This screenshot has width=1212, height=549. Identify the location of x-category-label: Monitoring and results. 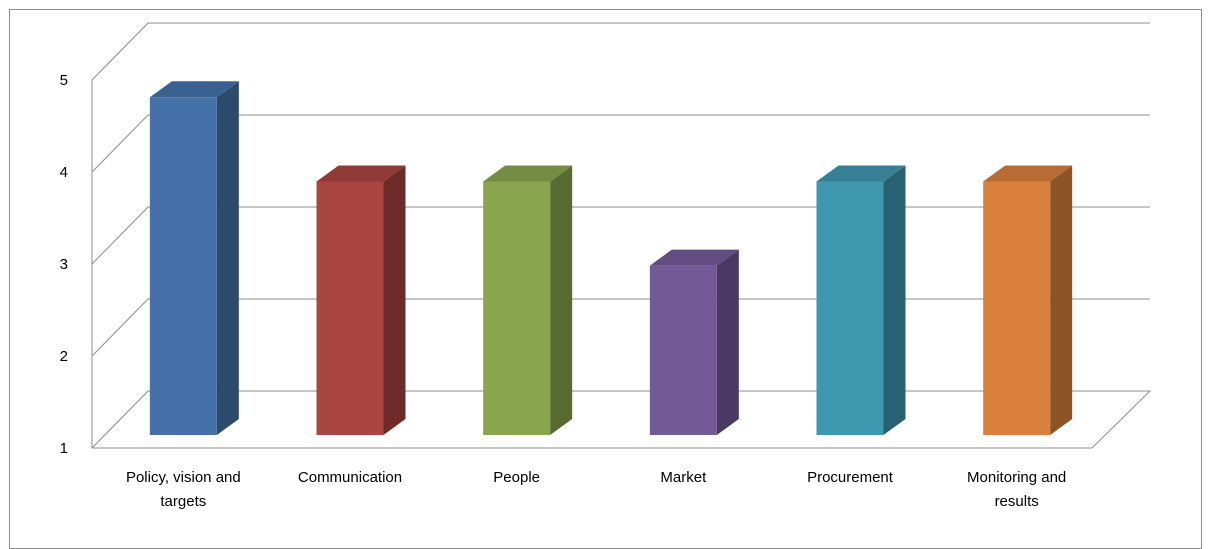
(1016, 489).